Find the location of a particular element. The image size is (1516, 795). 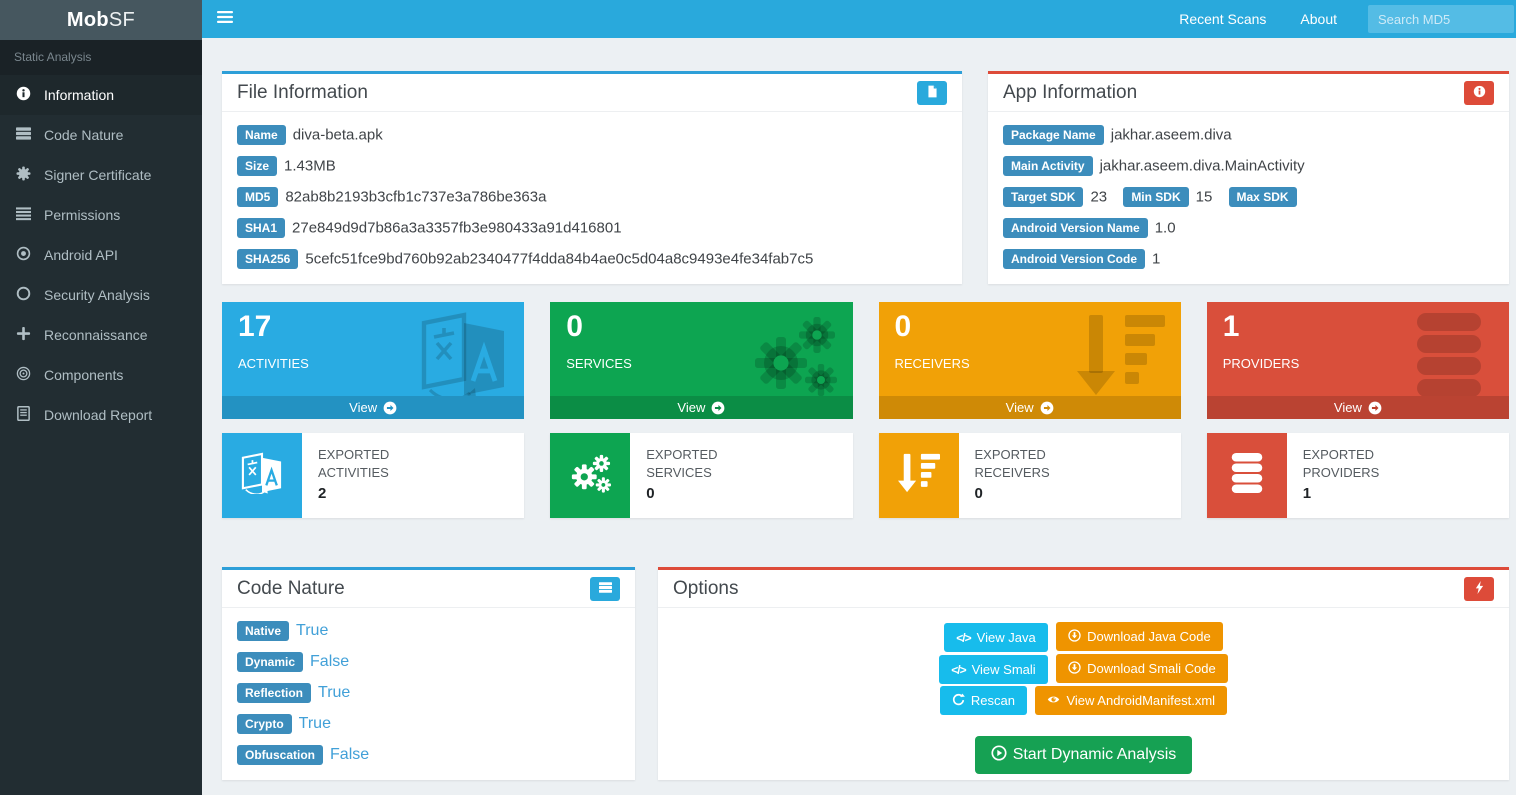

field-label-badge: Reflection is located at coordinates (274, 693).